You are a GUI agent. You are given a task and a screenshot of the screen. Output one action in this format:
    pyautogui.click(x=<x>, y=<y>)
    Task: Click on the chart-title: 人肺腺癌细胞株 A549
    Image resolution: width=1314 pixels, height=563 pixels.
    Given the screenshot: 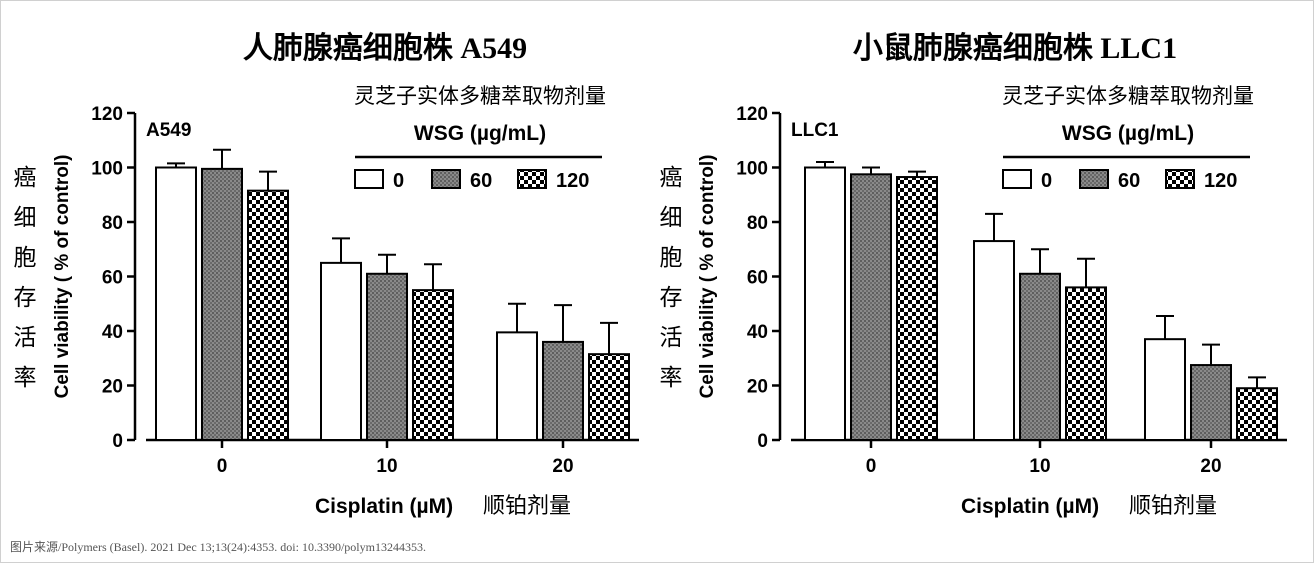 What is the action you would take?
    pyautogui.click(x=385, y=48)
    